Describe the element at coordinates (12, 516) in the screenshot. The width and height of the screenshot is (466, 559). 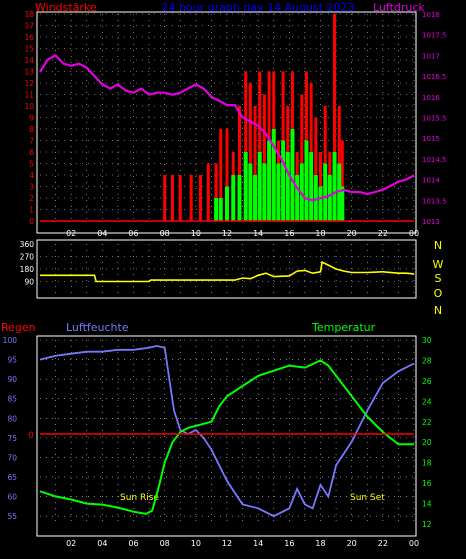
I see `humidity-y-tick: 55` at that location.